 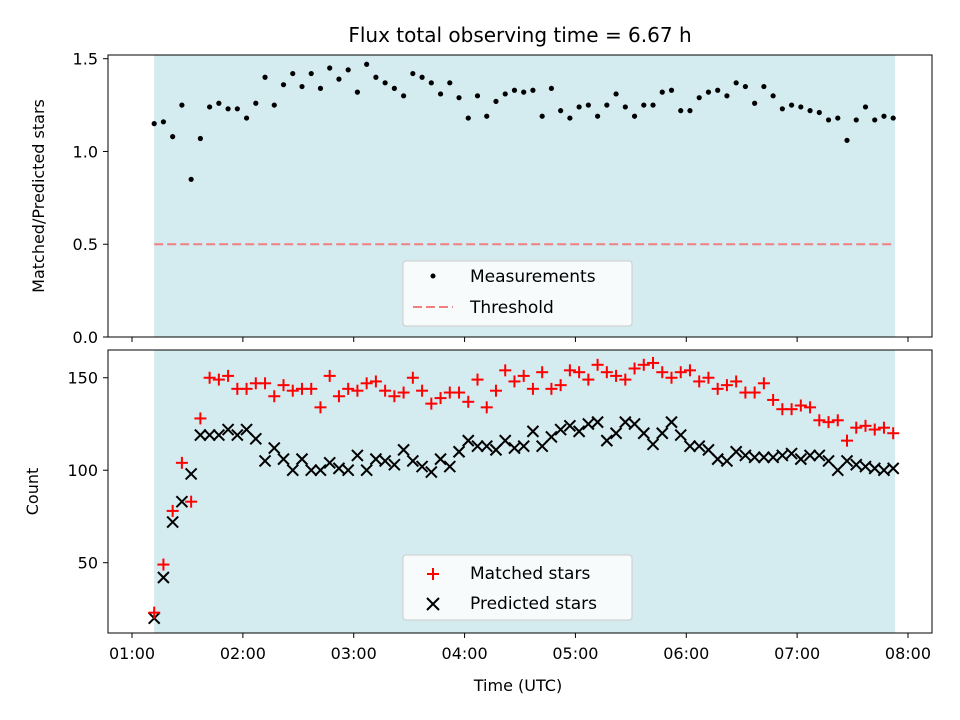 I want to click on x-tick-label: 06:00, so click(x=686, y=653).